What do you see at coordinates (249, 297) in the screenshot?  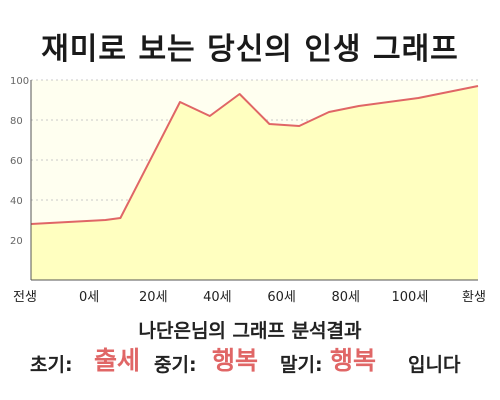 I see `x-tick-labels: 전생 0세 20세 40세 60세 80세 100세 환생` at bounding box center [249, 297].